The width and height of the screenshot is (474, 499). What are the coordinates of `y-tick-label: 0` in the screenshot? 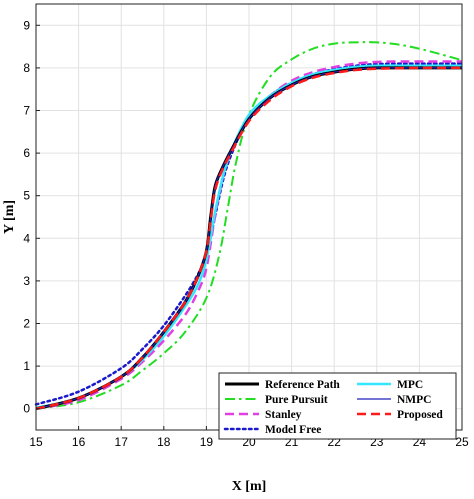 It's located at (26, 409).